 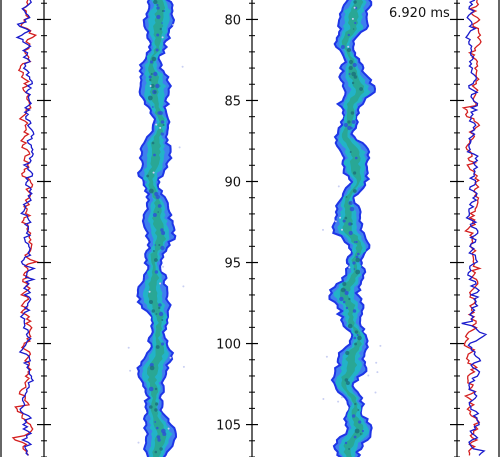 I want to click on left-profile-ticks, so click(x=44, y=229).